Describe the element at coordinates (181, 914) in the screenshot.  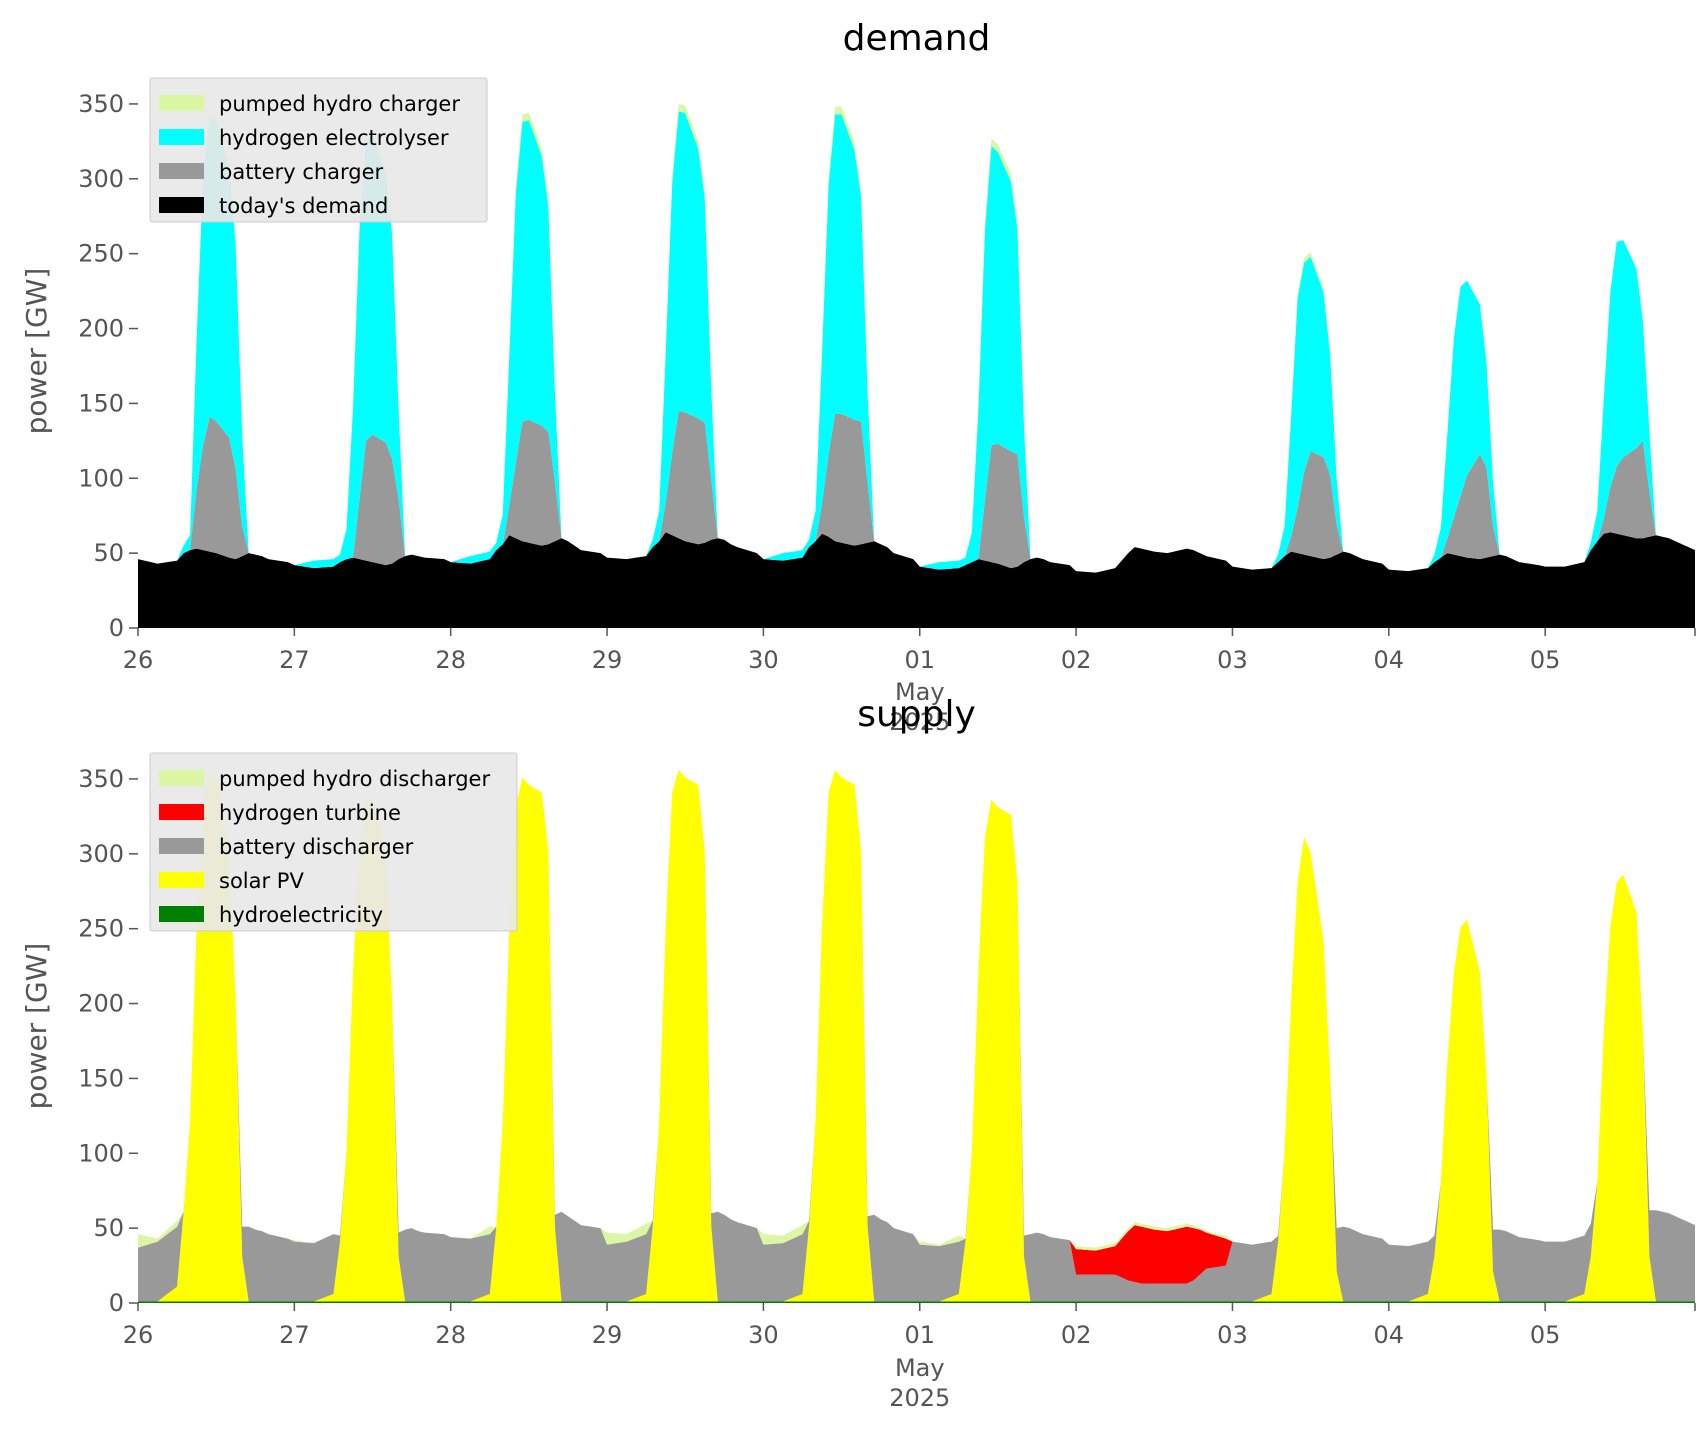
I see `legend-swatch-hydroelectricity` at that location.